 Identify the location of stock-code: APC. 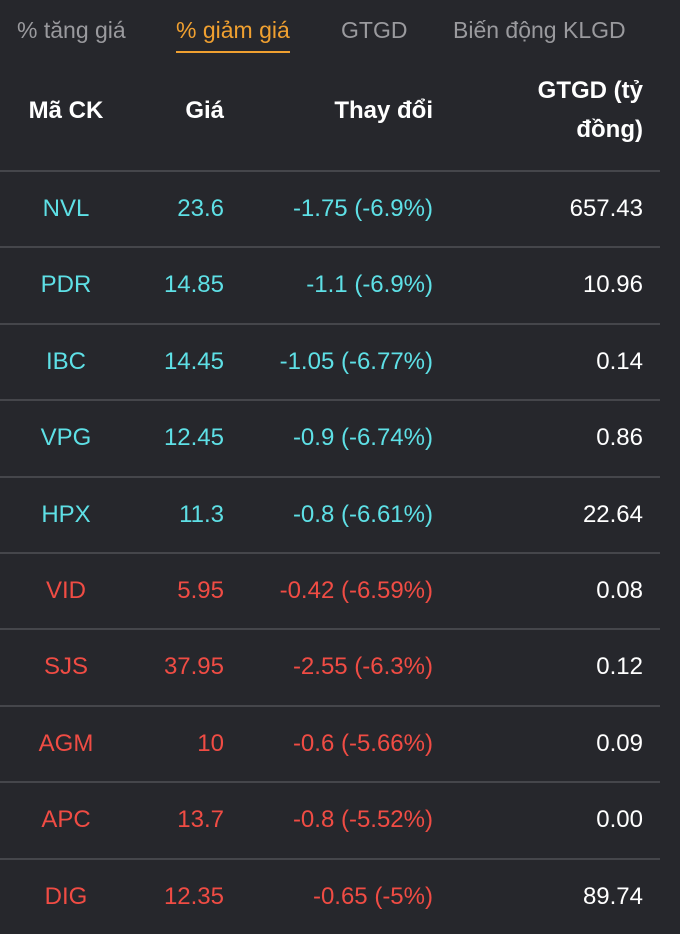
(66, 820).